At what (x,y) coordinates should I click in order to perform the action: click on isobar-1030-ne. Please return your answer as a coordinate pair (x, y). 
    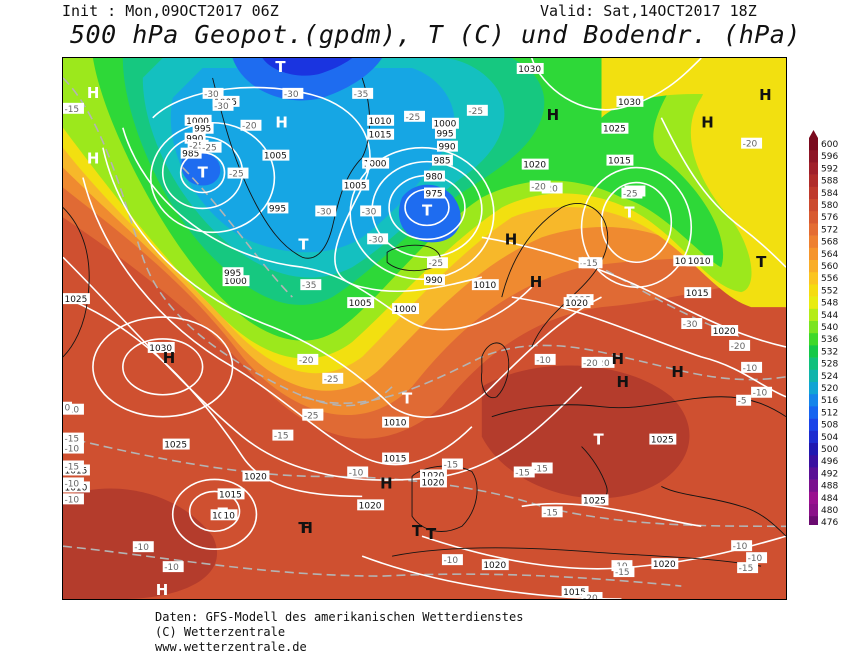
    Looking at the image, I should click on (616, 84).